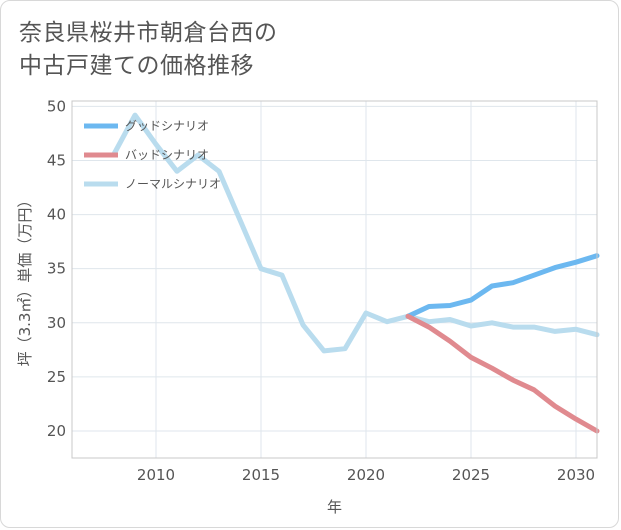 Image resolution: width=621 pixels, height=530 pixels. What do you see at coordinates (136, 66) in the screenshot?
I see `chart-title-line-2: 中古戸建ての価格推移` at bounding box center [136, 66].